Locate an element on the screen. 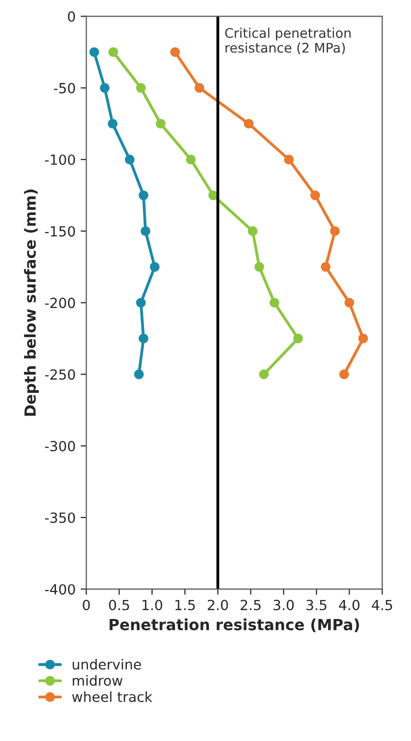  y-tick-label: -350 is located at coordinates (60, 517).